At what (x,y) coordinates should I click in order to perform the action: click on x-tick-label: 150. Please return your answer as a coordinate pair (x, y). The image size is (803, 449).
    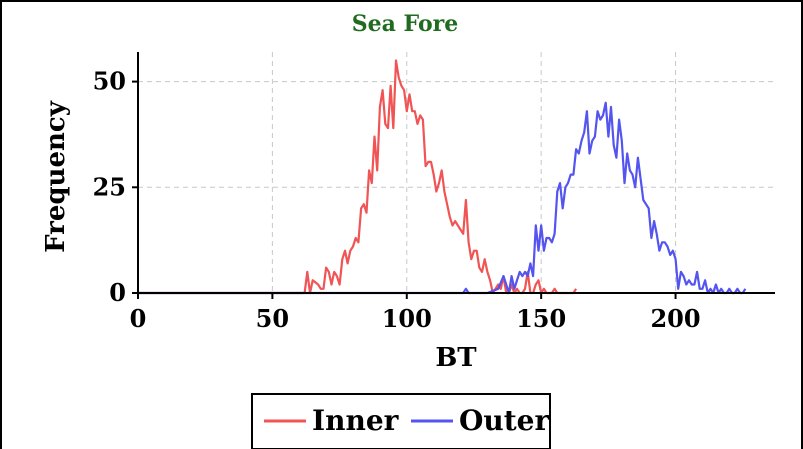
    Looking at the image, I should click on (541, 318).